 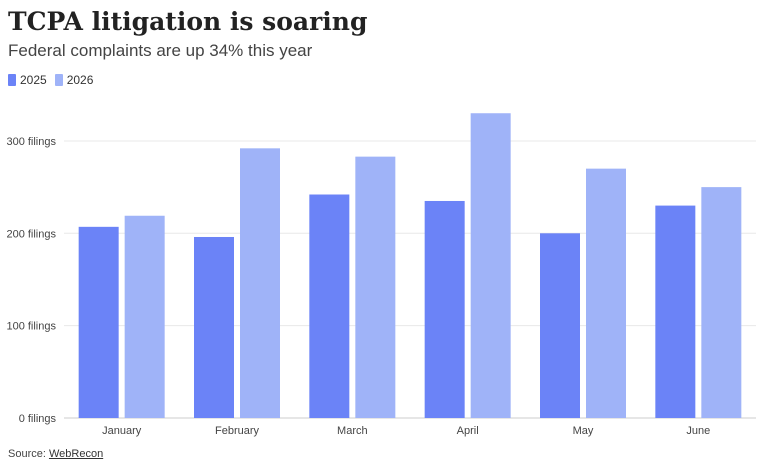 I want to click on x-axis: January February March April May June, so click(x=406, y=431).